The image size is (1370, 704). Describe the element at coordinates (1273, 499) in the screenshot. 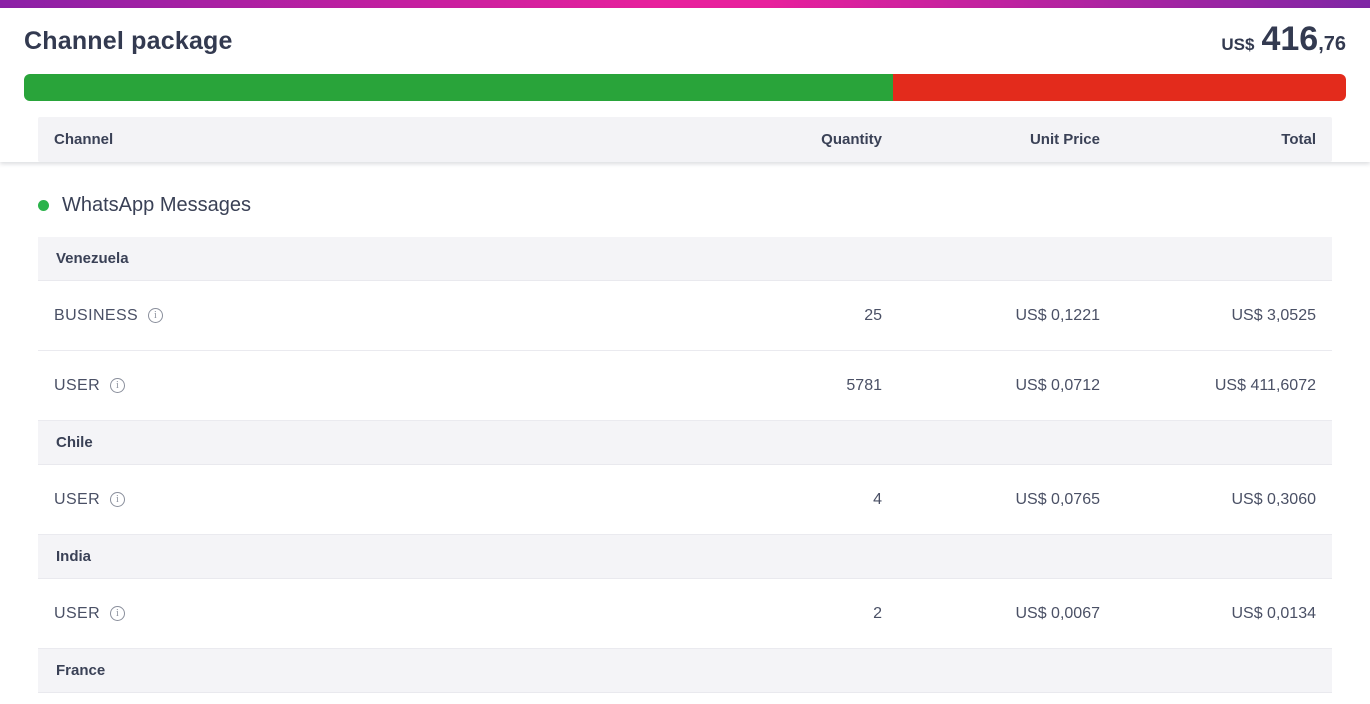

I see `total-cell: US$ 0,3060` at that location.